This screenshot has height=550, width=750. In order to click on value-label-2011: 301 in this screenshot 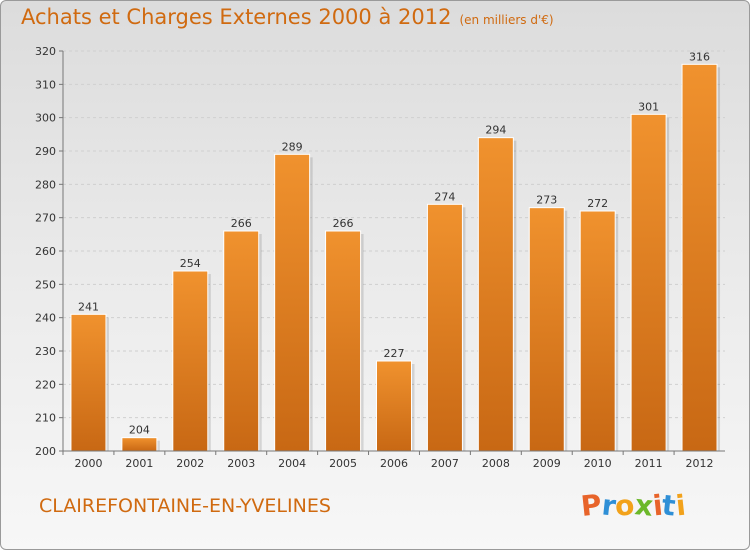, I will do `click(648, 106)`.